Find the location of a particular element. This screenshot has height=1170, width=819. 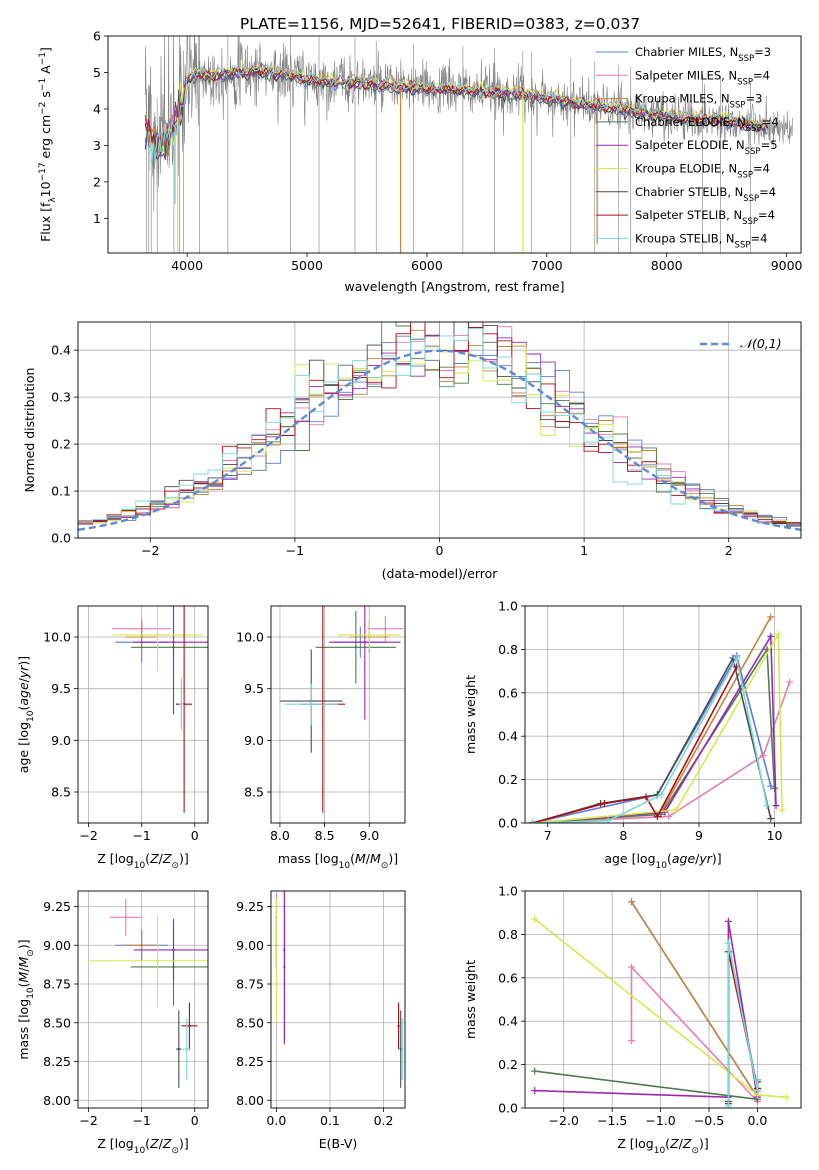

residuals-ytick-label: 0.1 is located at coordinates (61, 491).